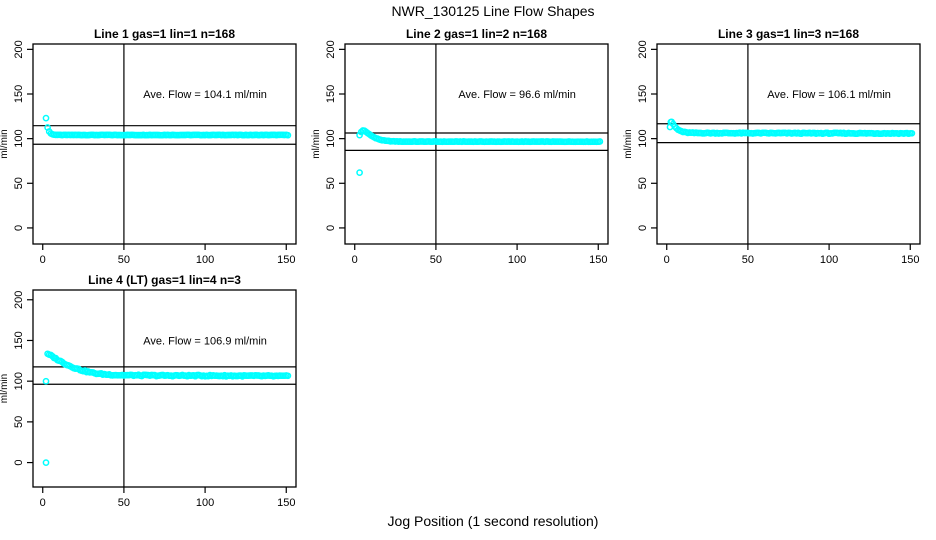 This screenshot has height=540, width=936. Describe the element at coordinates (493, 521) in the screenshot. I see `figure-x-axis-label: Jog Position (1 second resolution)` at that location.